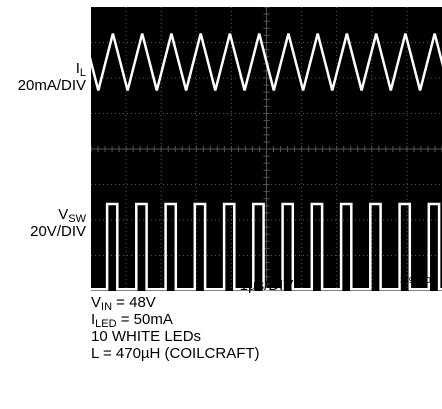  I want to click on channel1-label: IL 20mA/DIV, so click(43, 77).